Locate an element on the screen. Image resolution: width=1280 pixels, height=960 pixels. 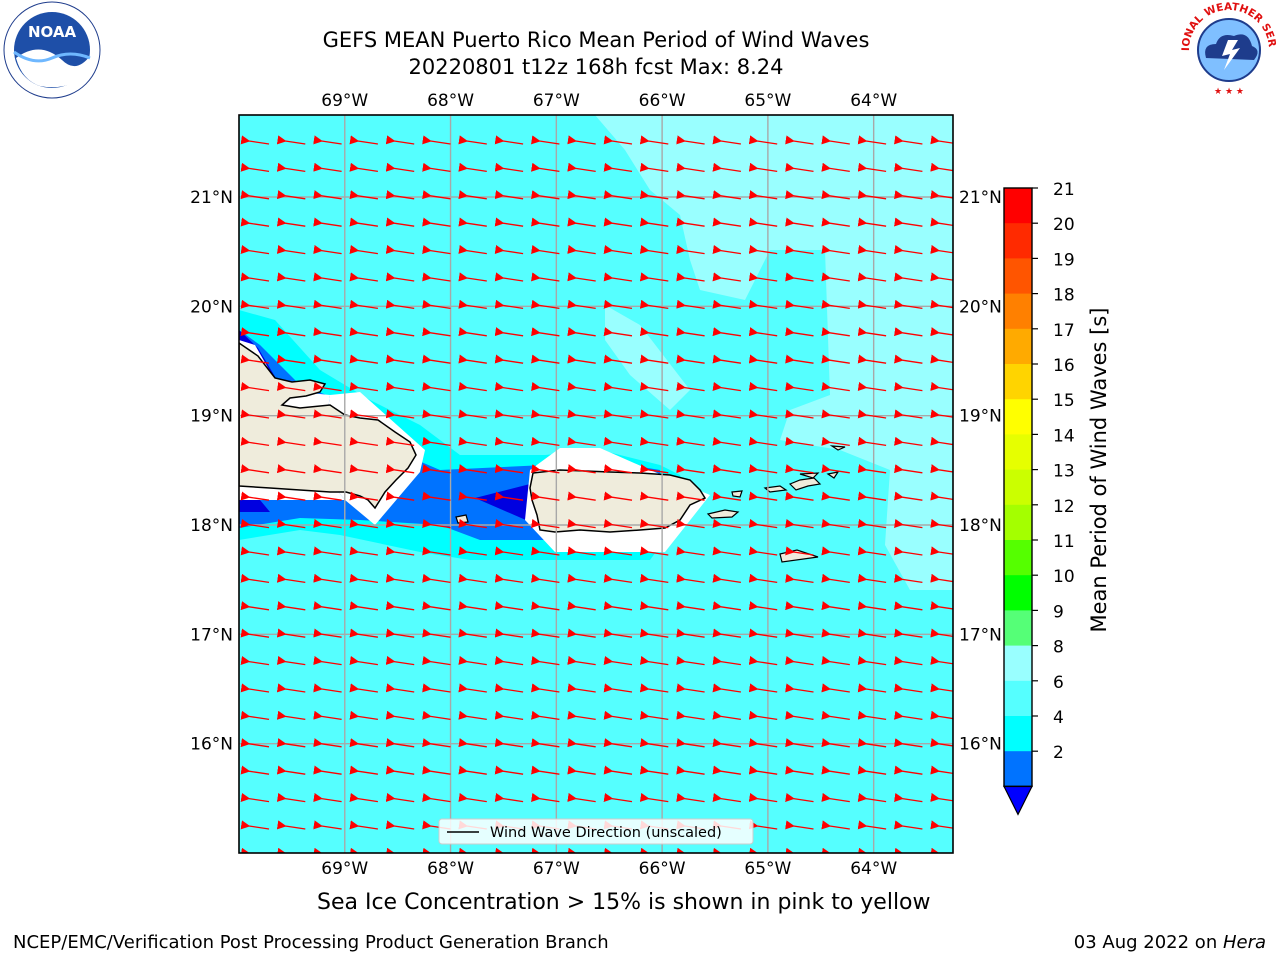
lon-label-top: 66°W is located at coordinates (662, 101).